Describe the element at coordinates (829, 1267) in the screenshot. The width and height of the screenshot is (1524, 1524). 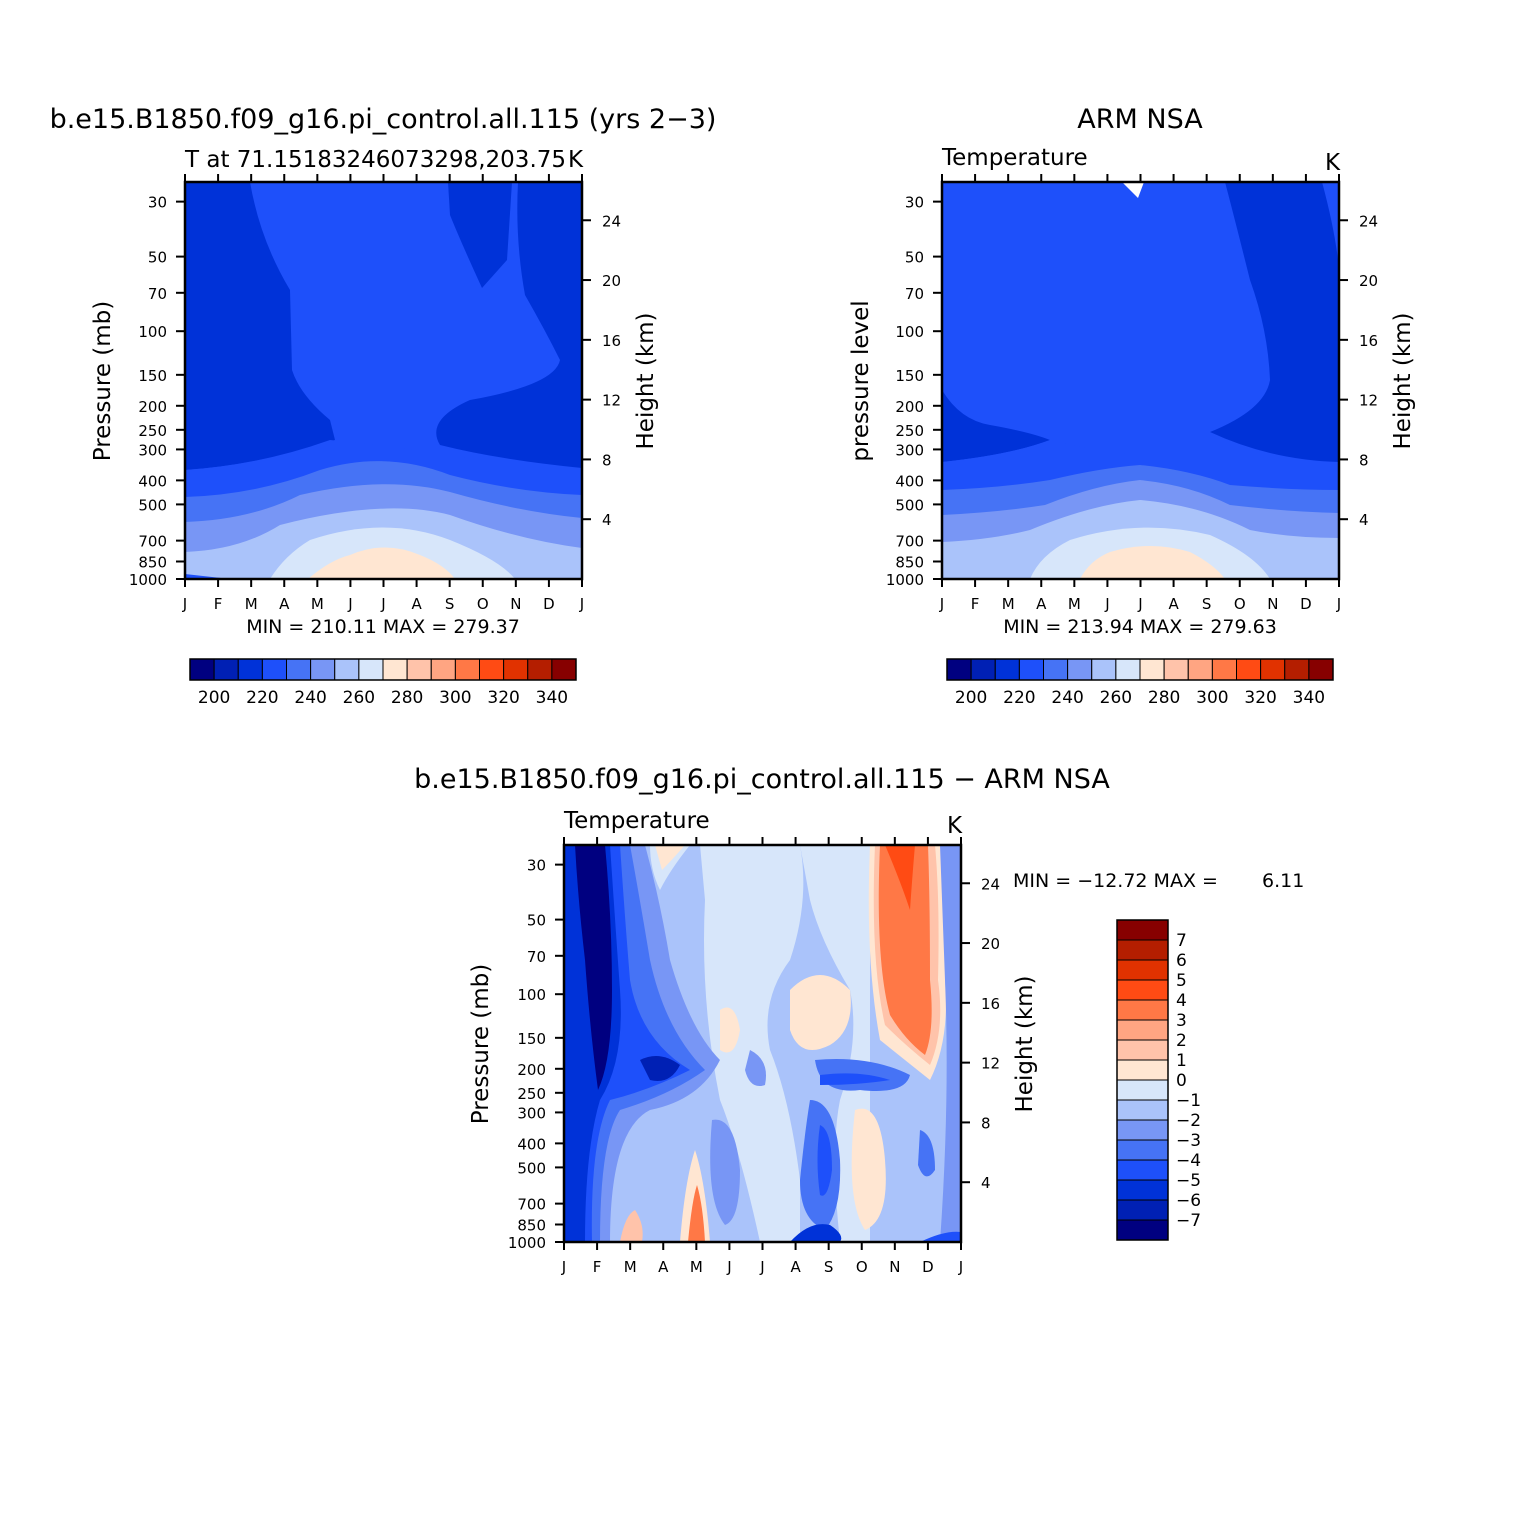
I see `x-tick-label: S` at that location.